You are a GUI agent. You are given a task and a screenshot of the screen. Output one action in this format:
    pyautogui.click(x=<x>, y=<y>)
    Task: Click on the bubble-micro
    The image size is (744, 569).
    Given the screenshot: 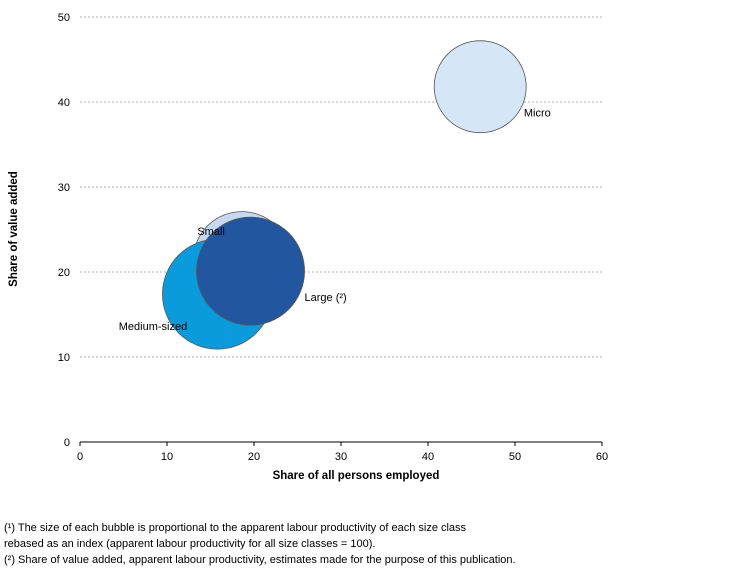 What is the action you would take?
    pyautogui.click(x=480, y=87)
    